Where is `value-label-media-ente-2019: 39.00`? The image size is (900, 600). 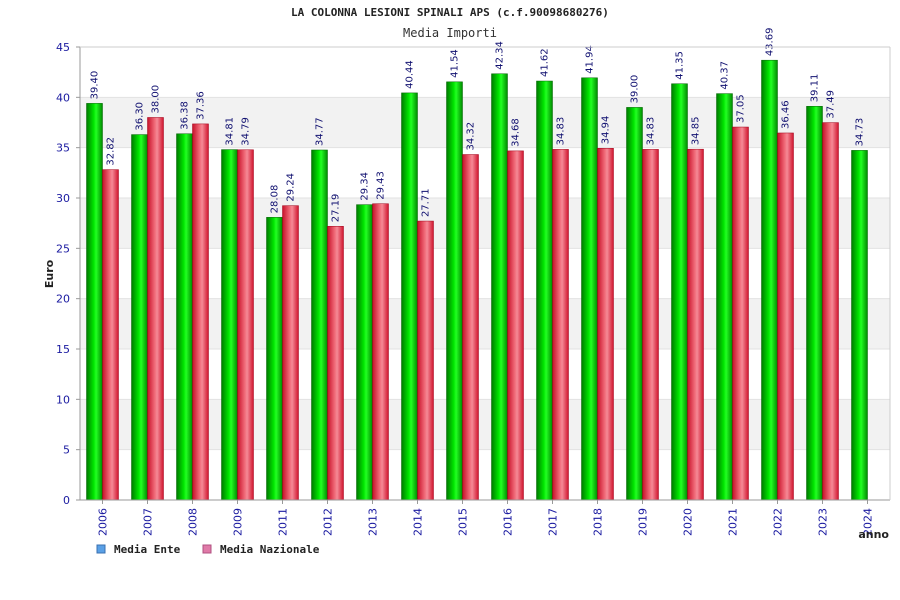 value-label-media-ente-2019: 39.00 is located at coordinates (635, 89).